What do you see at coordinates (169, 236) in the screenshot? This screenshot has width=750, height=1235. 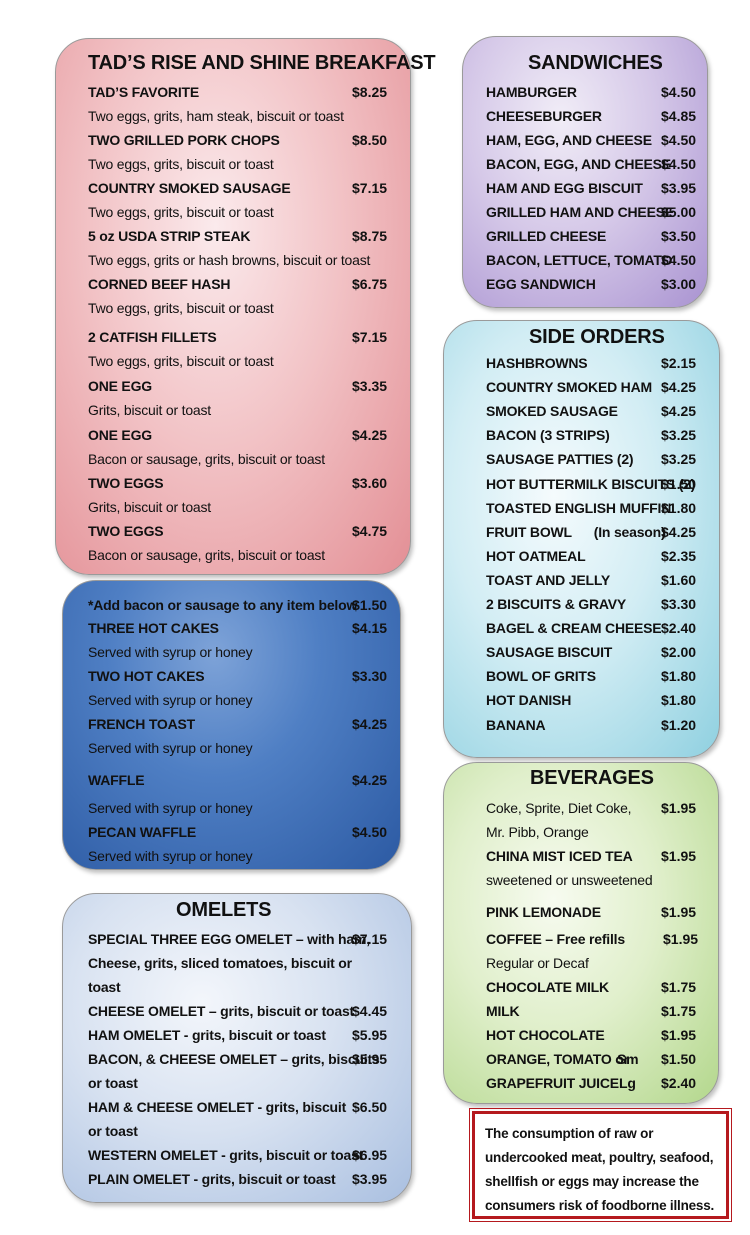 I see `breakfast-item-name: 5 oz USDA STRIP STEAK` at bounding box center [169, 236].